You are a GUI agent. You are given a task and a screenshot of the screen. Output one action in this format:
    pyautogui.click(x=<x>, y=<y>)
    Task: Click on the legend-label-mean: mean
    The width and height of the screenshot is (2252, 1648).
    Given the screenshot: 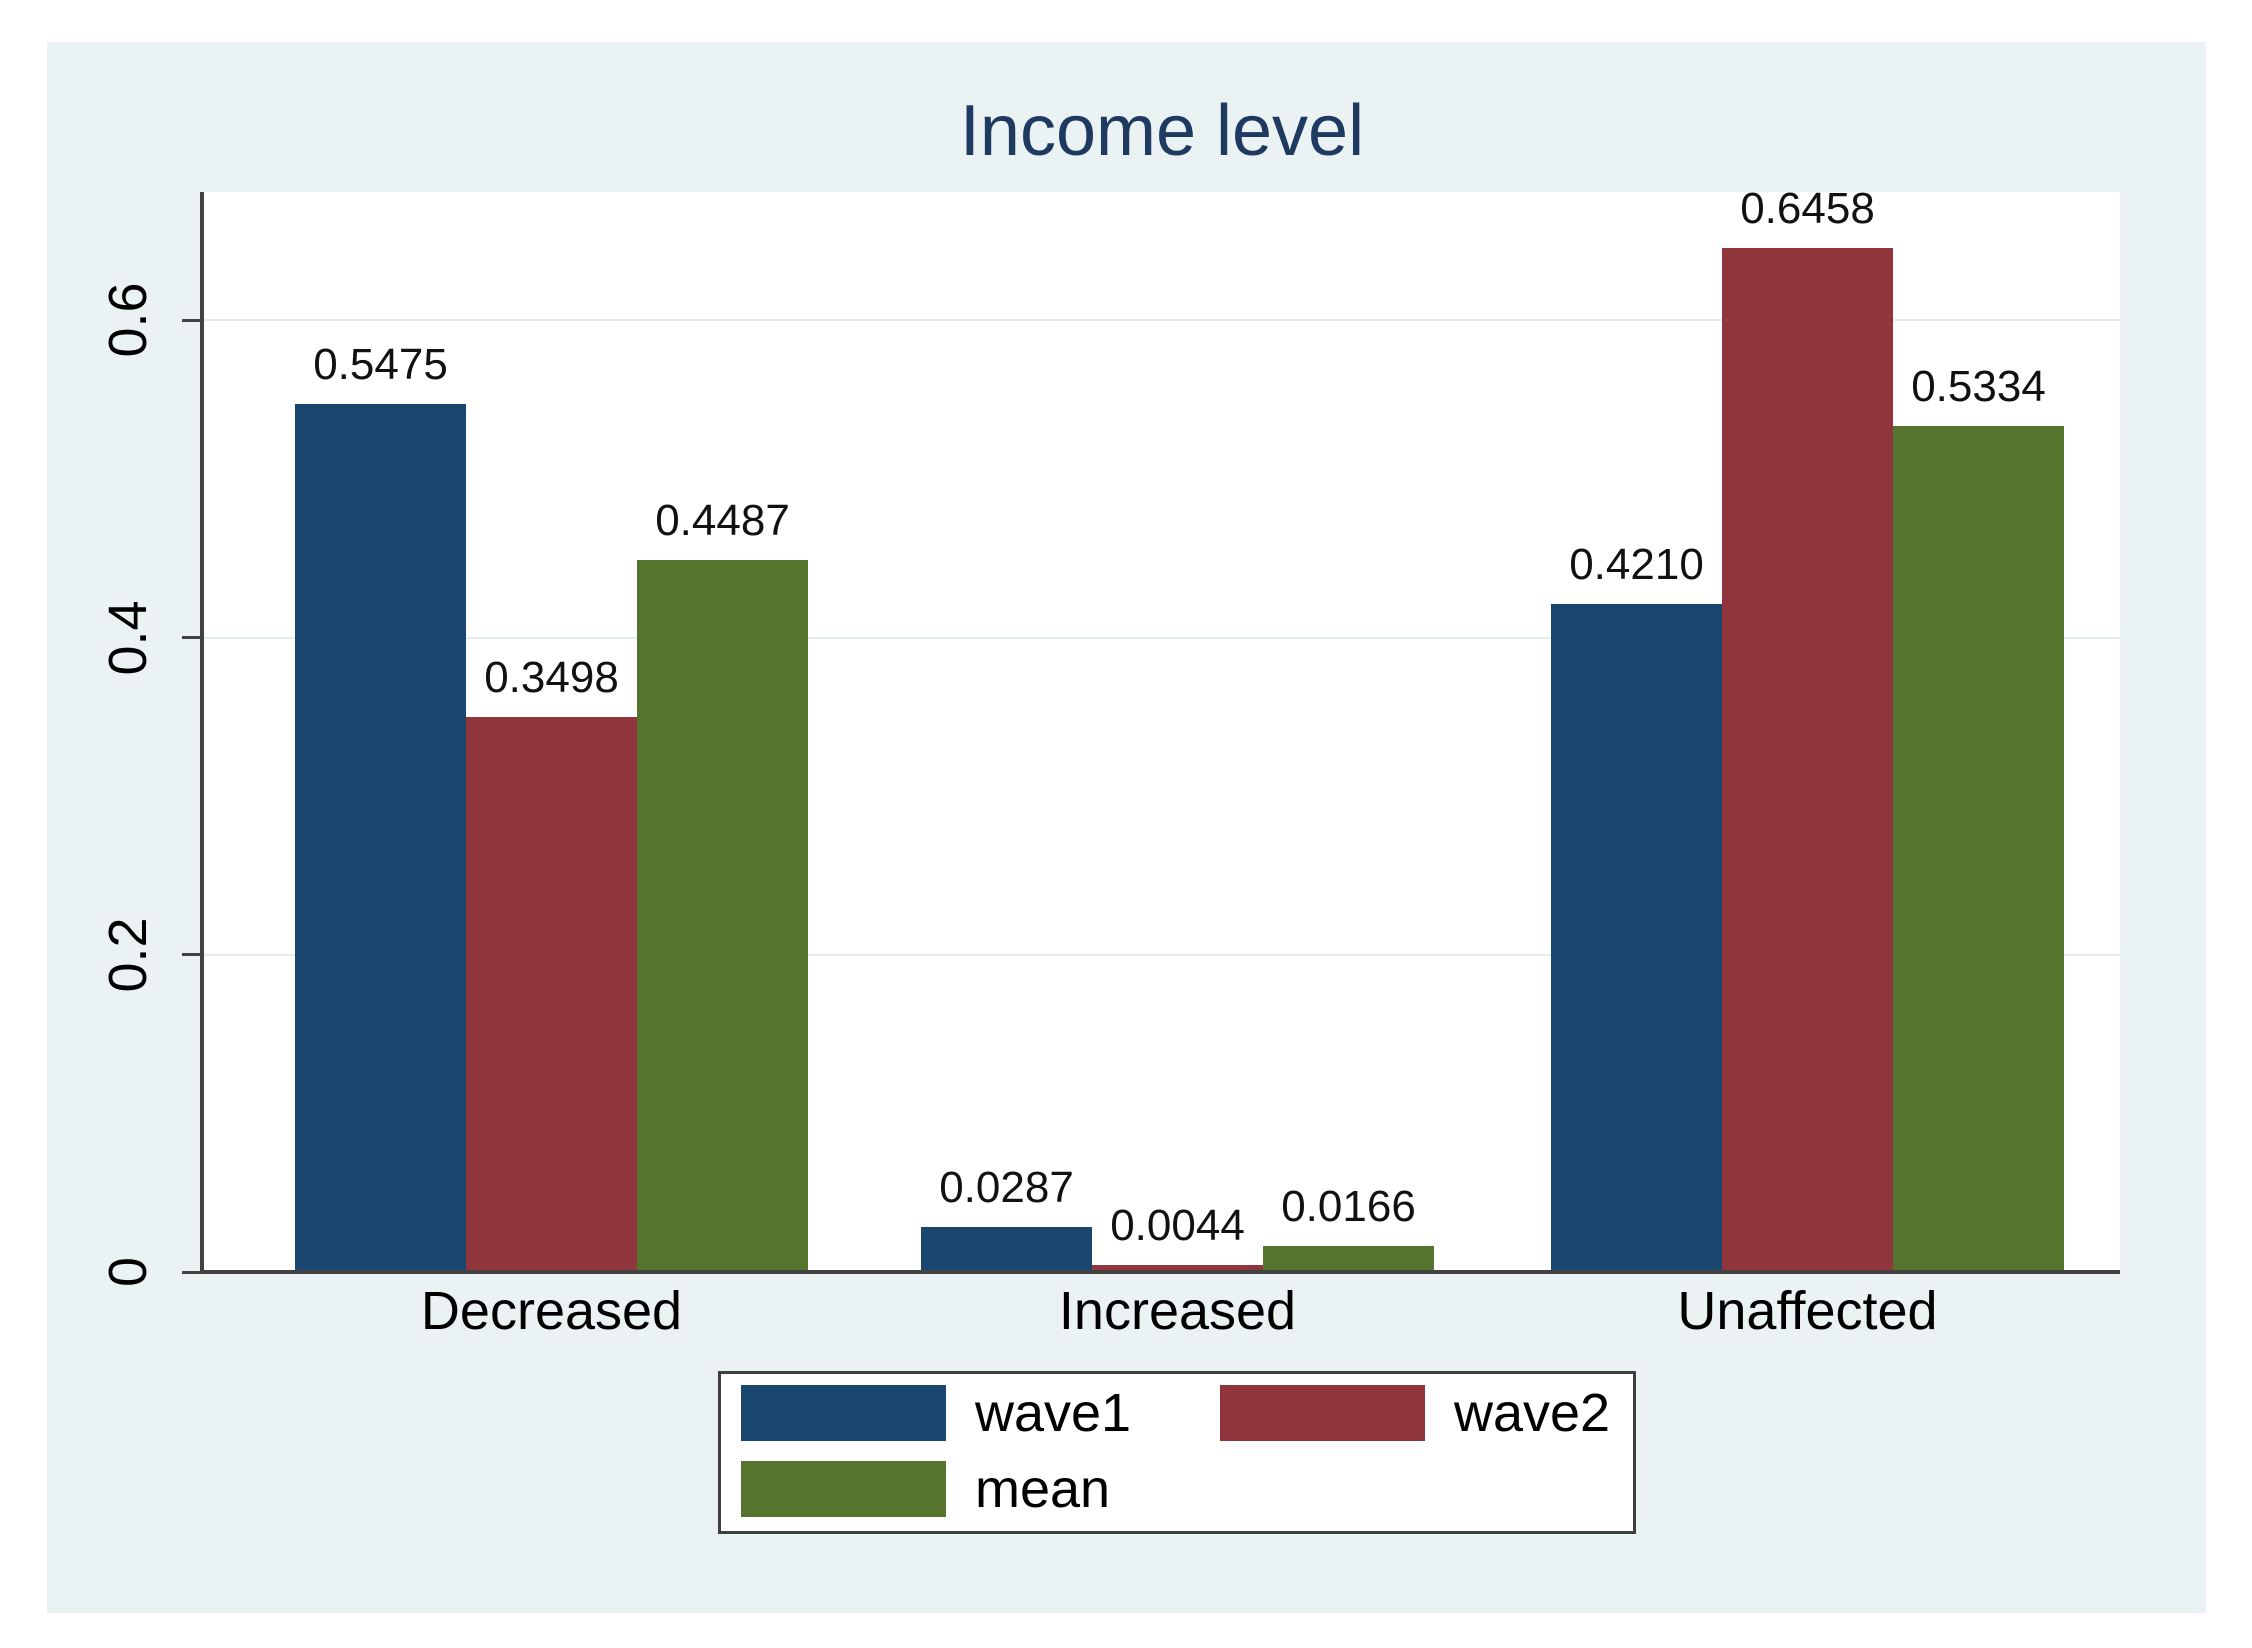 What is the action you would take?
    pyautogui.click(x=1043, y=1489)
    